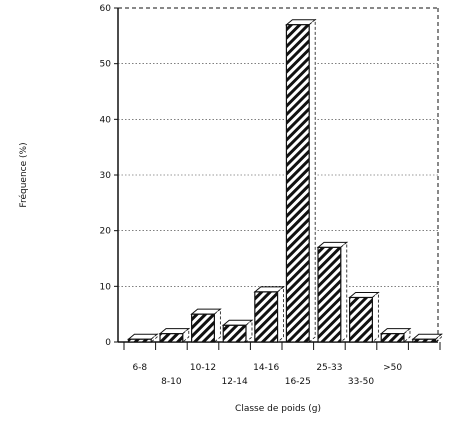 The image size is (450, 421). Describe the element at coordinates (171, 382) in the screenshot. I see `x-category-label: 8-10` at that location.